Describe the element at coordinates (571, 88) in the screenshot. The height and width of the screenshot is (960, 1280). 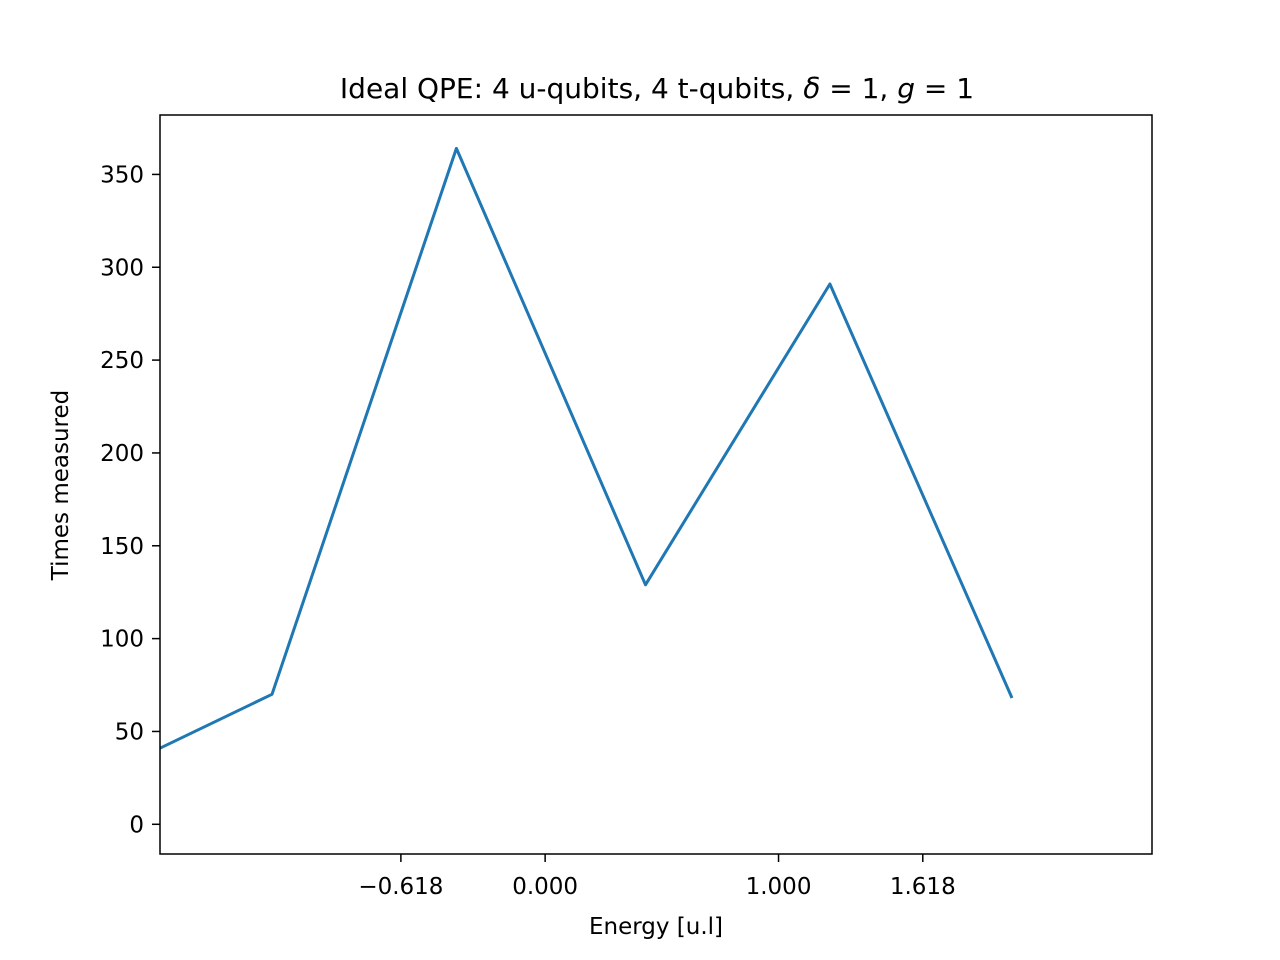
I see `chart-title-text: Ideal QPE: 4 u-qubits, 4 t-qubits,` at that location.